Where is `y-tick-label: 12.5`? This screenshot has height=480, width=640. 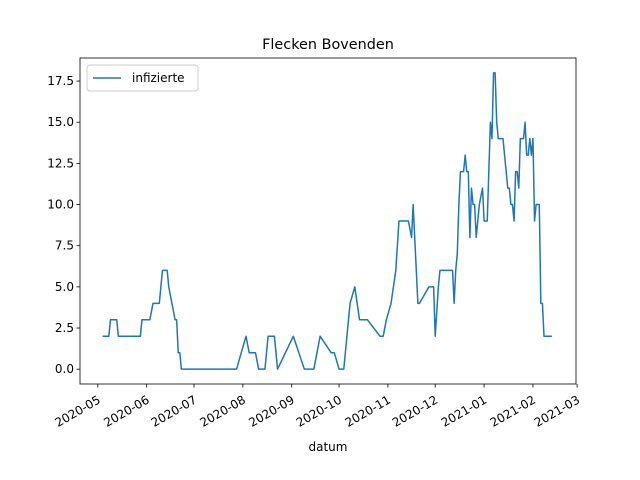 y-tick-label: 12.5 is located at coordinates (60, 163).